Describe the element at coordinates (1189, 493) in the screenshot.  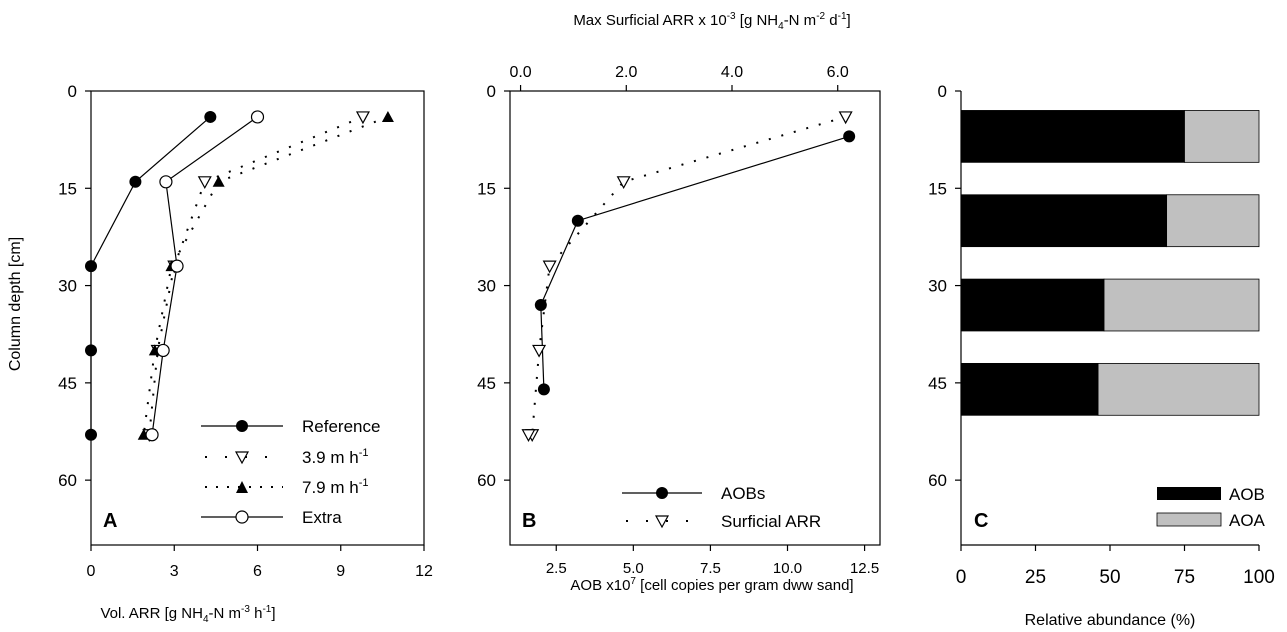
I see `legend-aob-swatch` at that location.